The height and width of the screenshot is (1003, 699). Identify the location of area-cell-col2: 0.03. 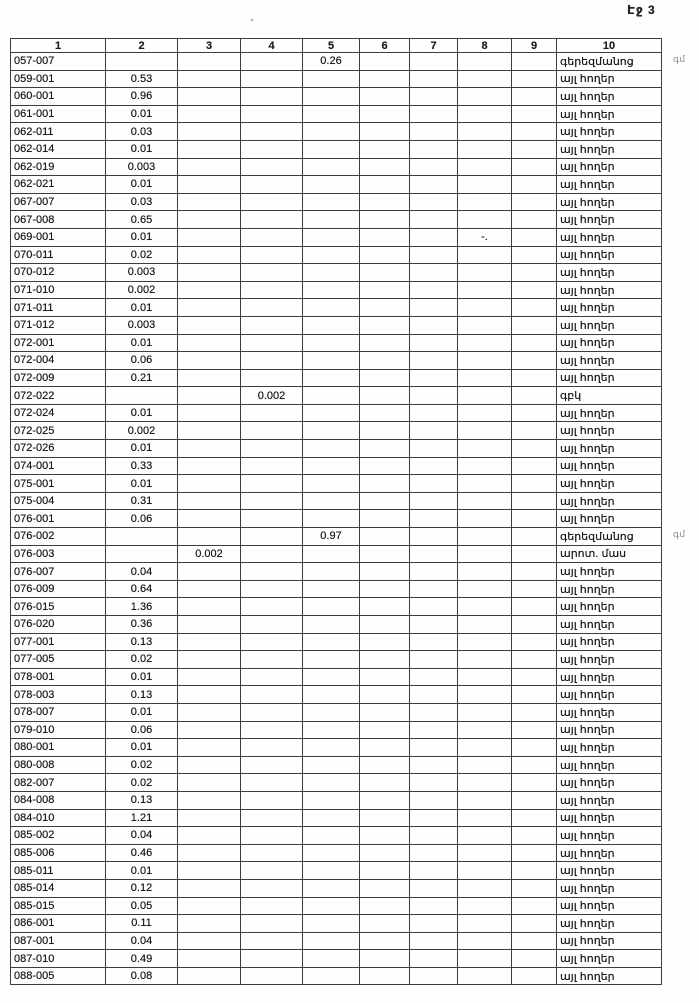
(141, 131).